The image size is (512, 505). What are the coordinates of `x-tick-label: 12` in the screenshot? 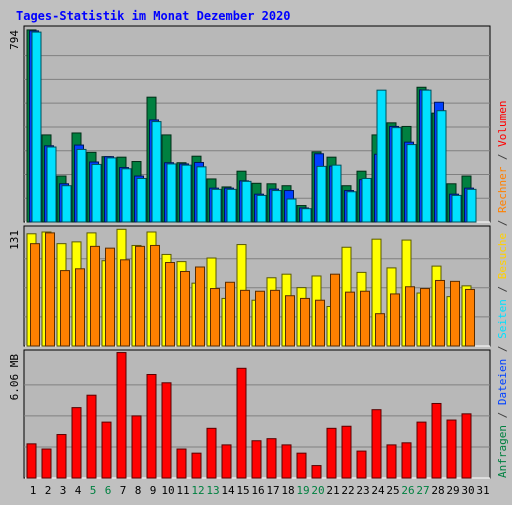 It's located at (197, 490).